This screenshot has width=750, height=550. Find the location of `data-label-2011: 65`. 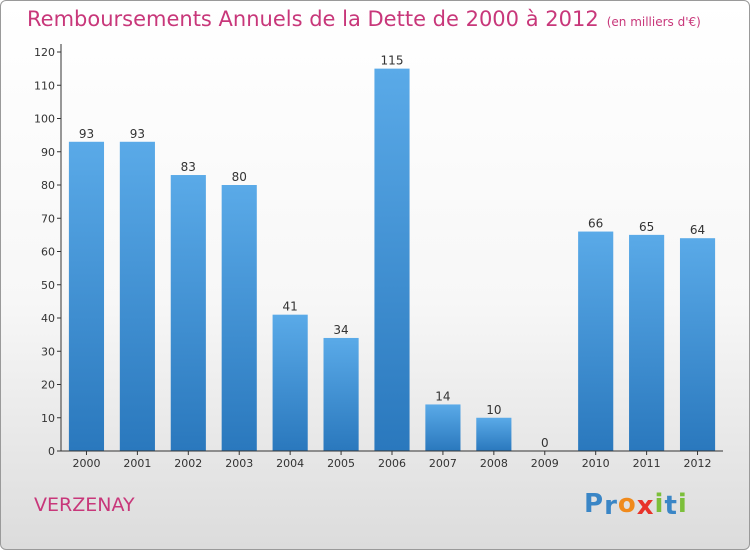

data-label-2011: 65 is located at coordinates (646, 227).